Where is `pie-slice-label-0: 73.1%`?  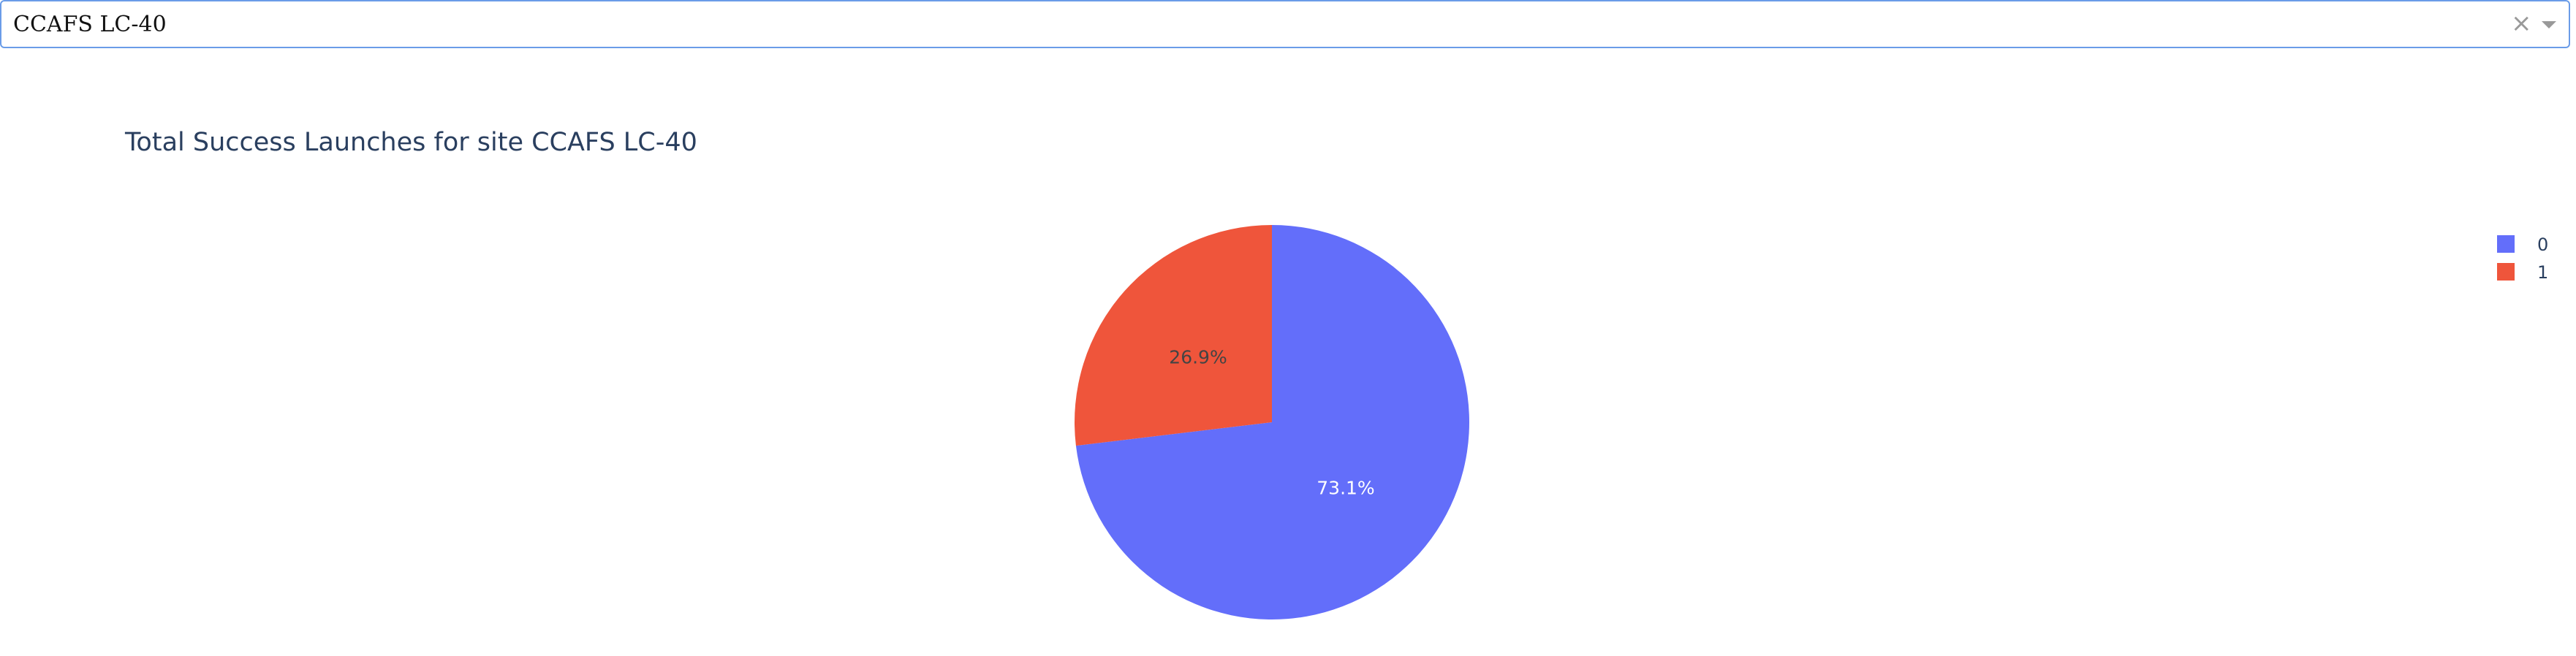
pie-slice-label-0: 73.1% is located at coordinates (1345, 488).